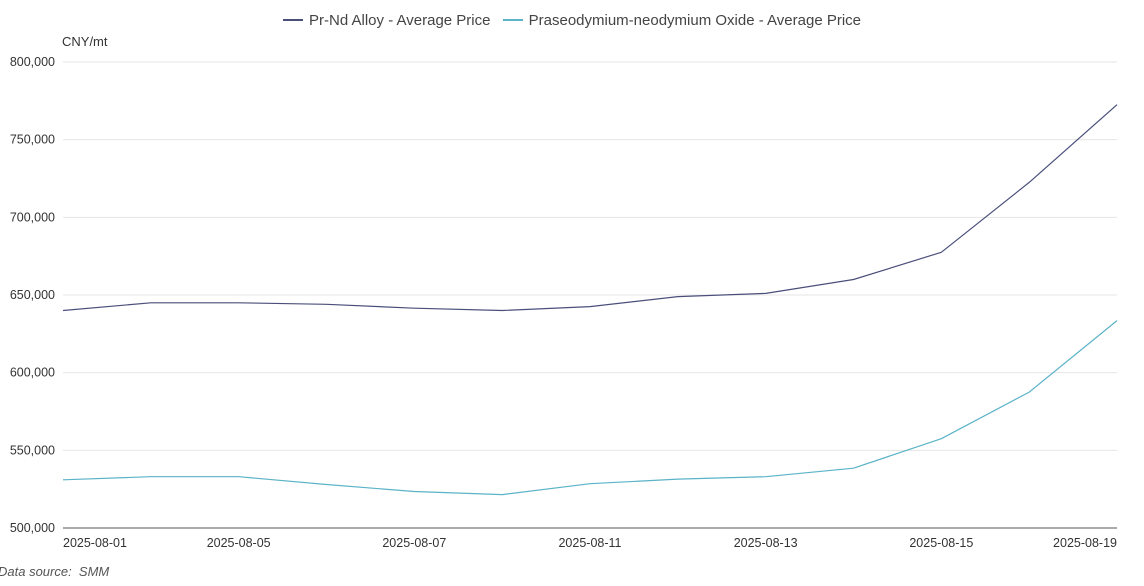  What do you see at coordinates (941, 543) in the screenshot?
I see `x-tick-label: 2025-08-15` at bounding box center [941, 543].